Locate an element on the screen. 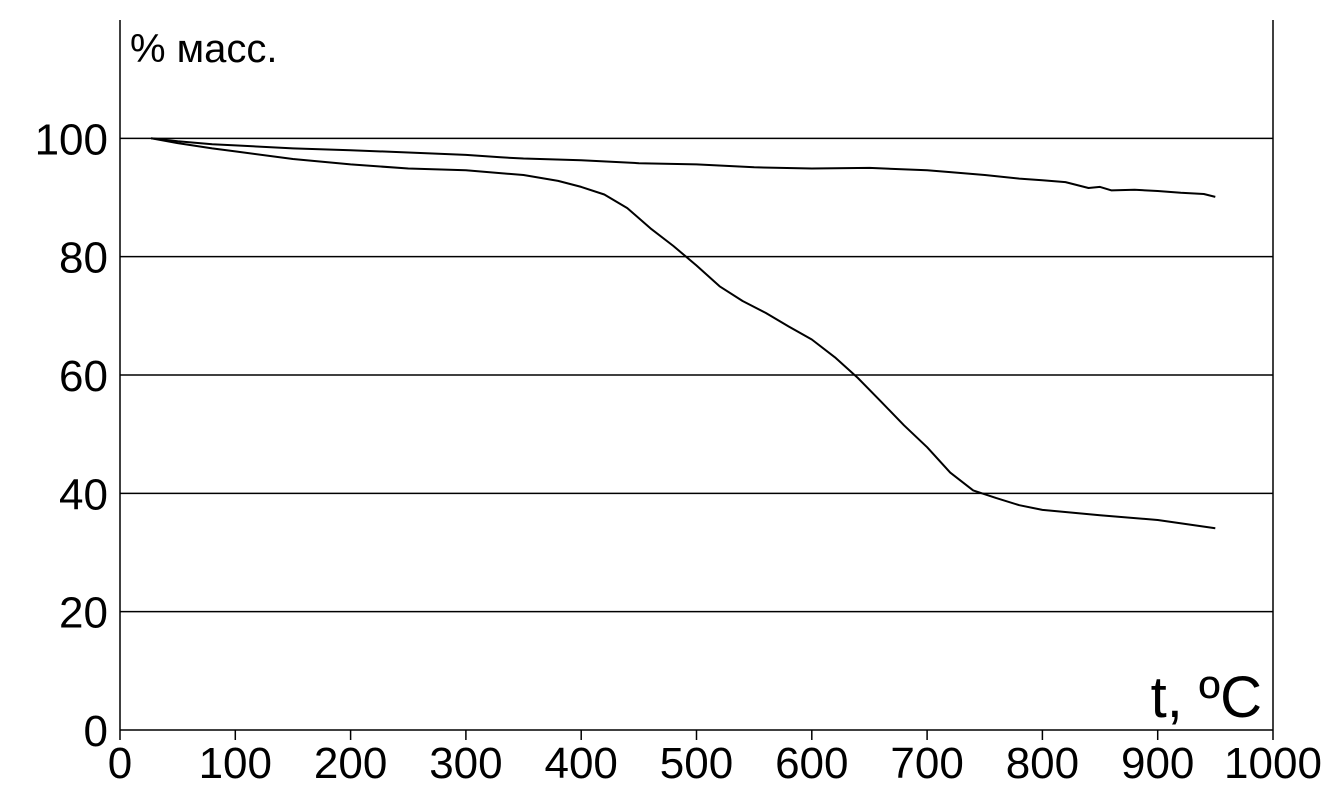 The height and width of the screenshot is (797, 1332). x-tick-label: 600 is located at coordinates (811, 763).